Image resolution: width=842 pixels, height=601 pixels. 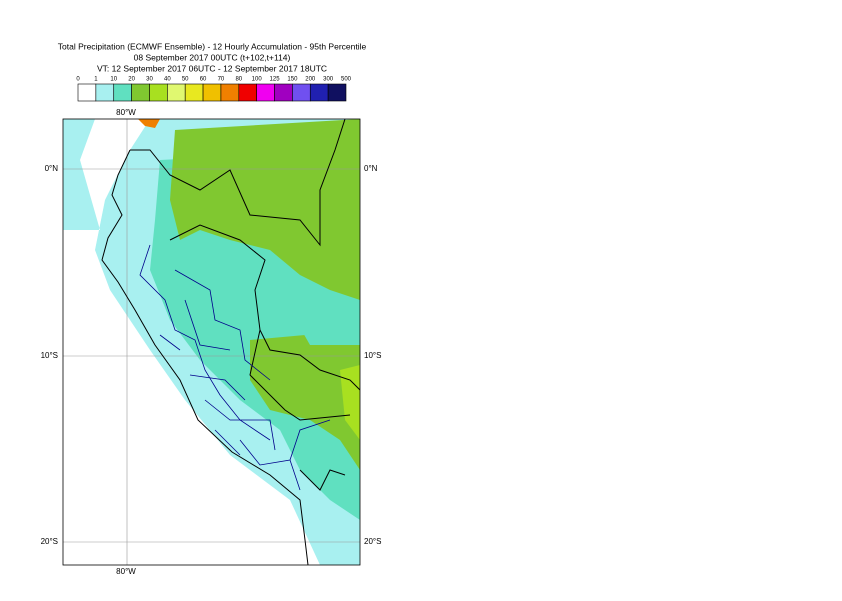 What do you see at coordinates (292, 80) in the screenshot?
I see `legend-label: 150` at bounding box center [292, 80].